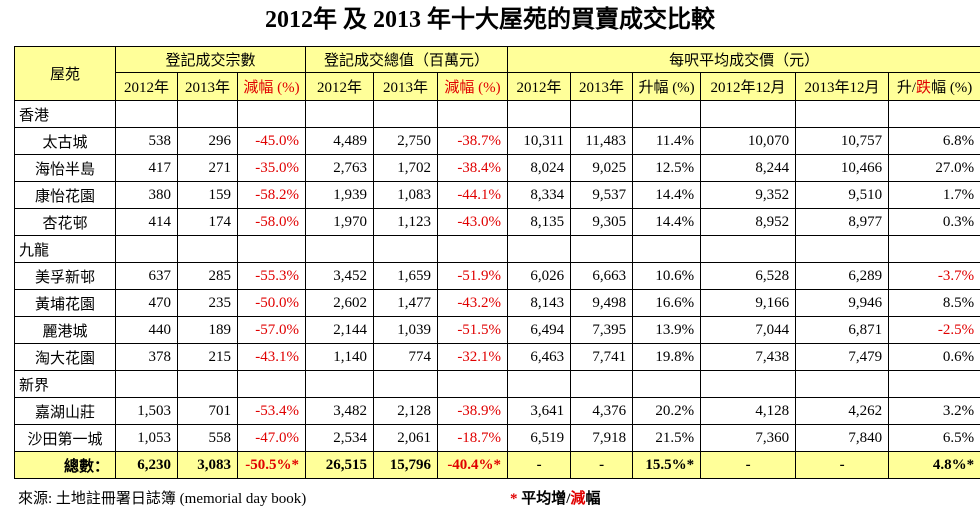  I want to click on cell: -43.0%, so click(473, 222).